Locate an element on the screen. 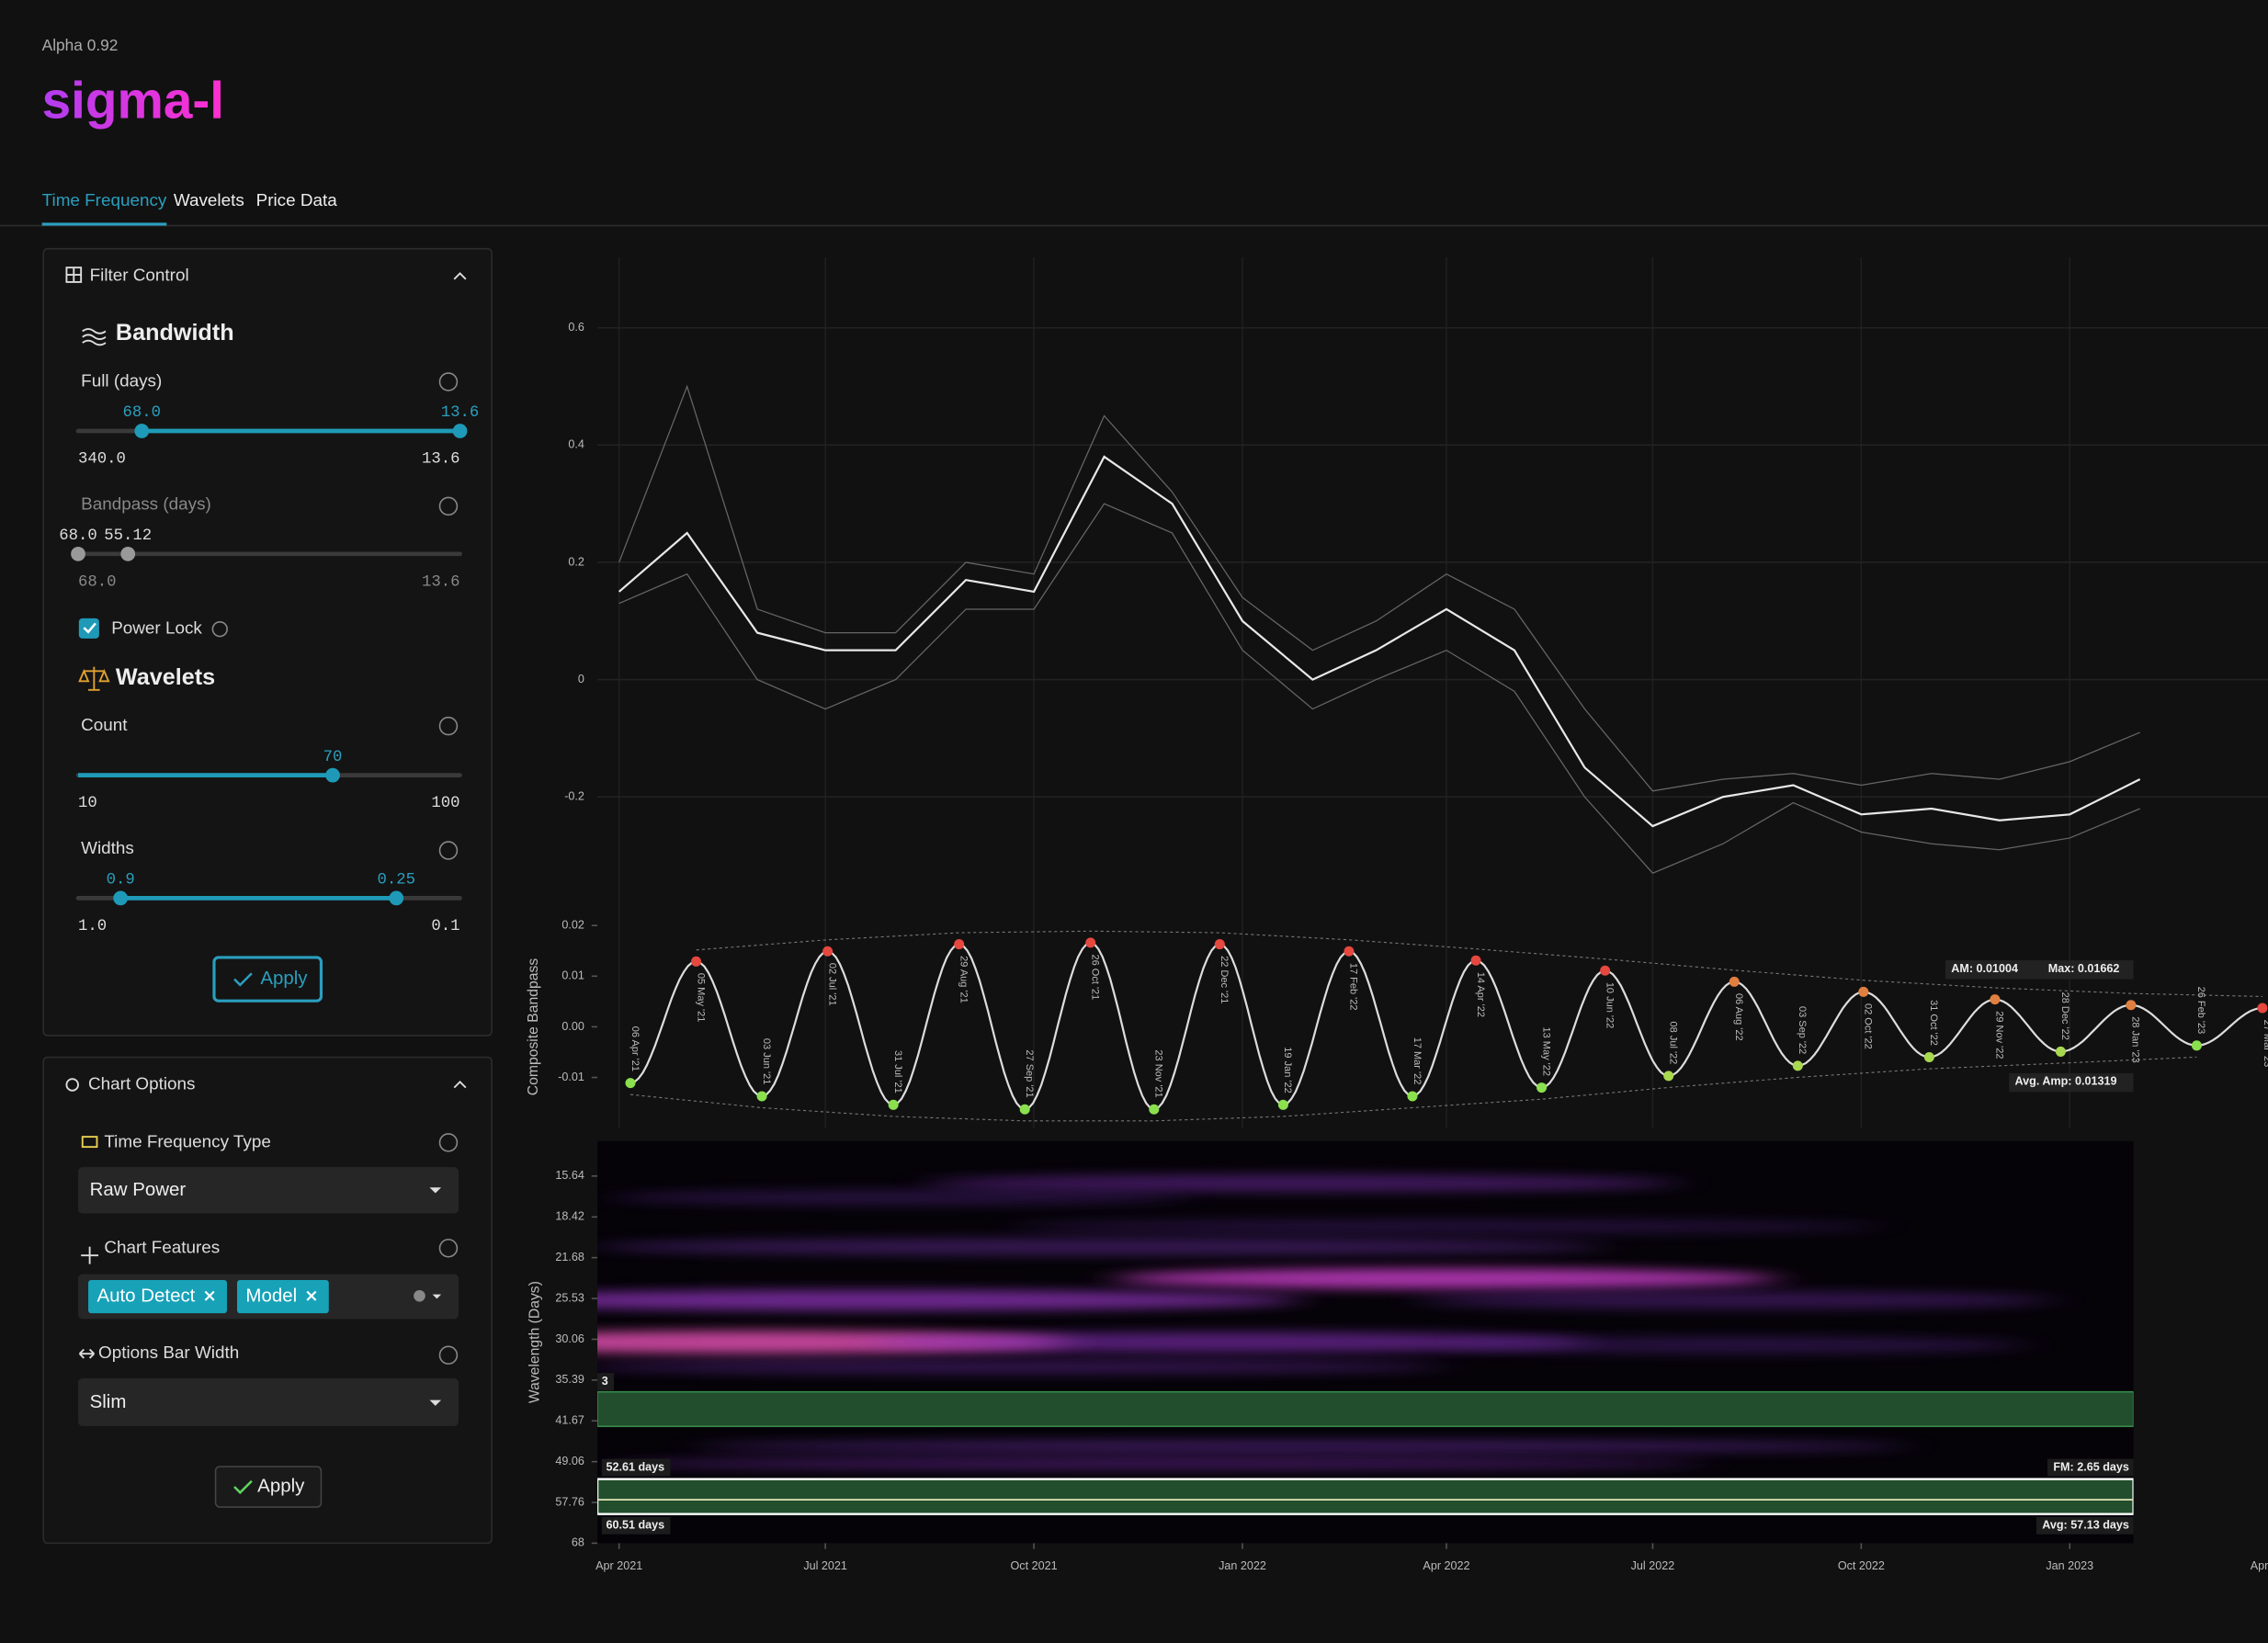 Image resolution: width=2268 pixels, height=1643 pixels. x-tick-label: Jan 2022 is located at coordinates (1243, 1565).